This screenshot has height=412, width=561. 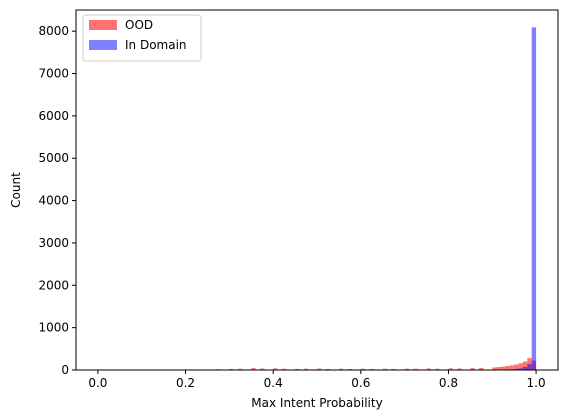 What do you see at coordinates (65, 370) in the screenshot?
I see `y-tick-label: 0` at bounding box center [65, 370].